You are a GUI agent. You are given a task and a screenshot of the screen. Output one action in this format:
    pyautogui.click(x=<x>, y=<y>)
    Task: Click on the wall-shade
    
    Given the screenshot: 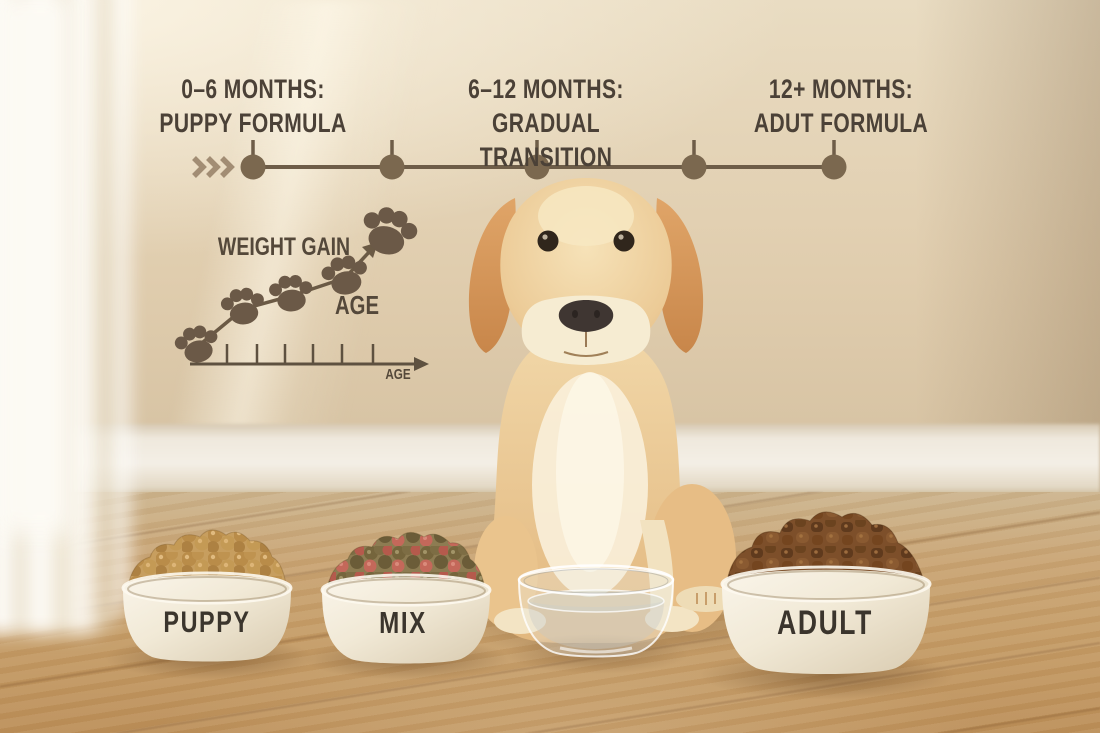 What is the action you would take?
    pyautogui.click(x=1007, y=248)
    